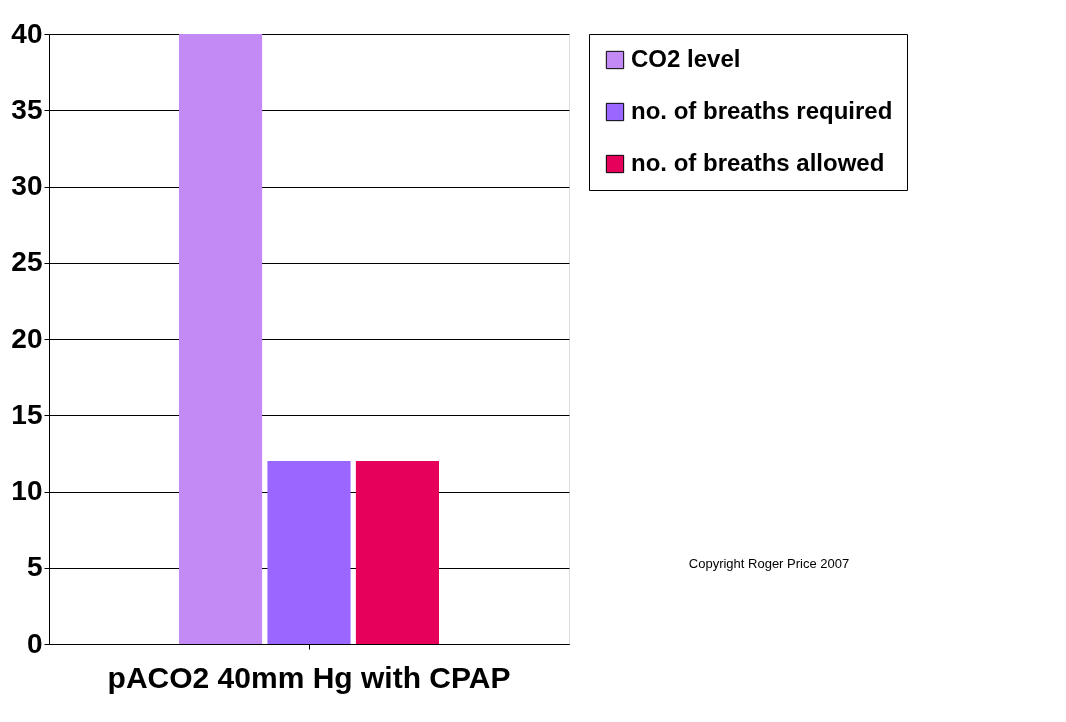 The width and height of the screenshot is (1066, 722). Describe the element at coordinates (27, 490) in the screenshot. I see `y-tick-label: 10` at that location.